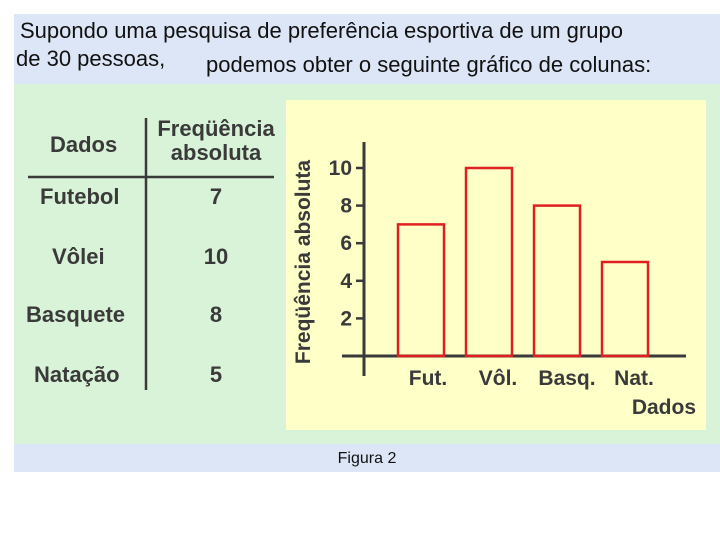 The height and width of the screenshot is (540, 720). I want to click on x-tick-label: Nat., so click(634, 378).